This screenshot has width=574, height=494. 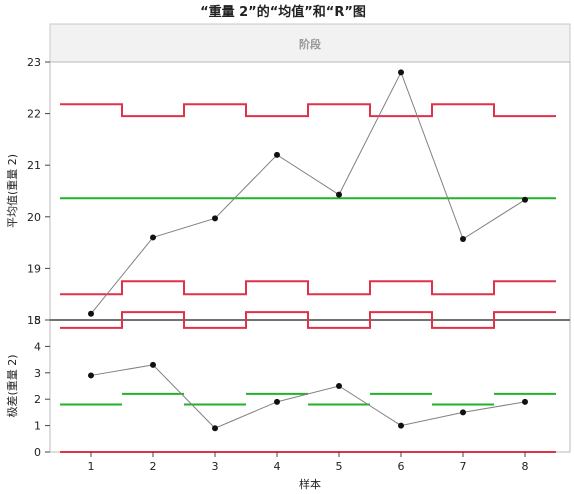 I want to click on range-y-tick-label: 5, so click(x=37, y=320).